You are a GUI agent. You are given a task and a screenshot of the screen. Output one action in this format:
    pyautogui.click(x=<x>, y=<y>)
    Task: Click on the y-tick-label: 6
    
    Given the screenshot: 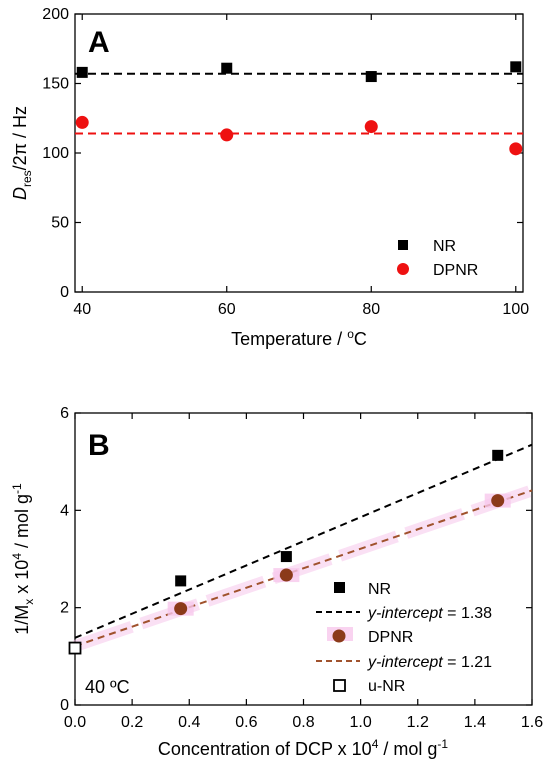 What is the action you would take?
    pyautogui.click(x=64, y=413)
    